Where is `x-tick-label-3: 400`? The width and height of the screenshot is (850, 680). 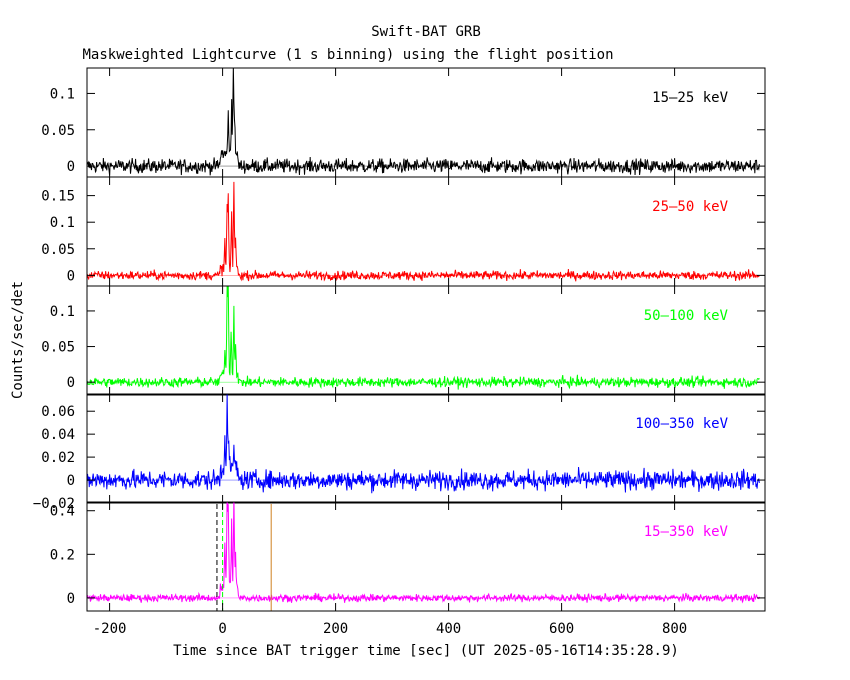 x-tick-label-3: 400 is located at coordinates (448, 629).